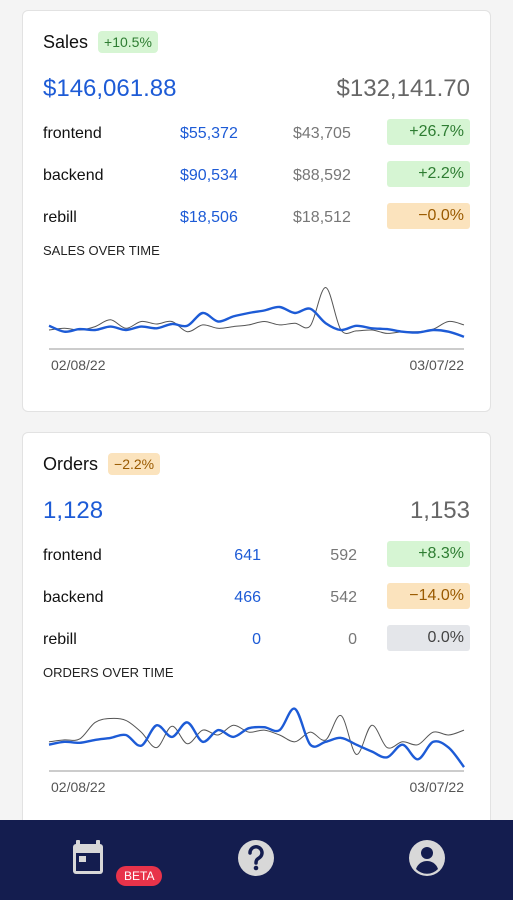 The width and height of the screenshot is (513, 900). Describe the element at coordinates (134, 464) in the screenshot. I see `orders-change-badge: −2.2%` at that location.